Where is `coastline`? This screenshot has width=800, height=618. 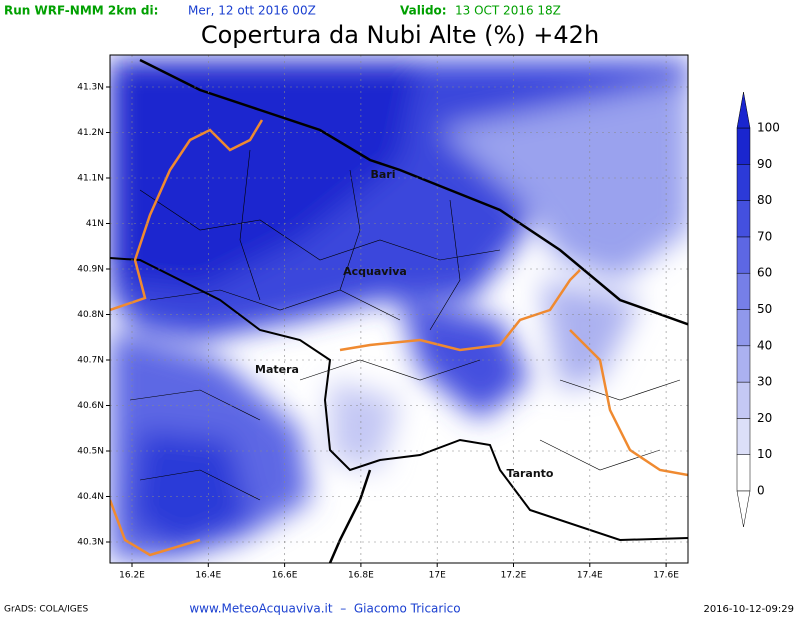 coastline is located at coordinates (350, 516).